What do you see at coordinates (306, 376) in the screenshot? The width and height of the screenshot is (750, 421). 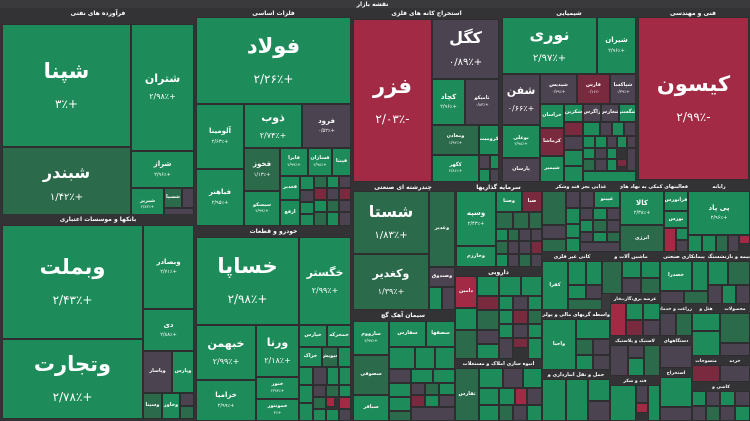 I see `tile-khodsaz` at bounding box center [306, 376].